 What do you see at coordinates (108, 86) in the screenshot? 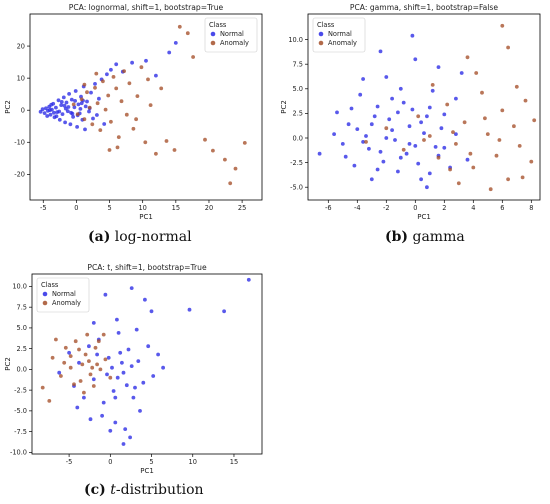
I see `series-normal` at bounding box center [108, 86].